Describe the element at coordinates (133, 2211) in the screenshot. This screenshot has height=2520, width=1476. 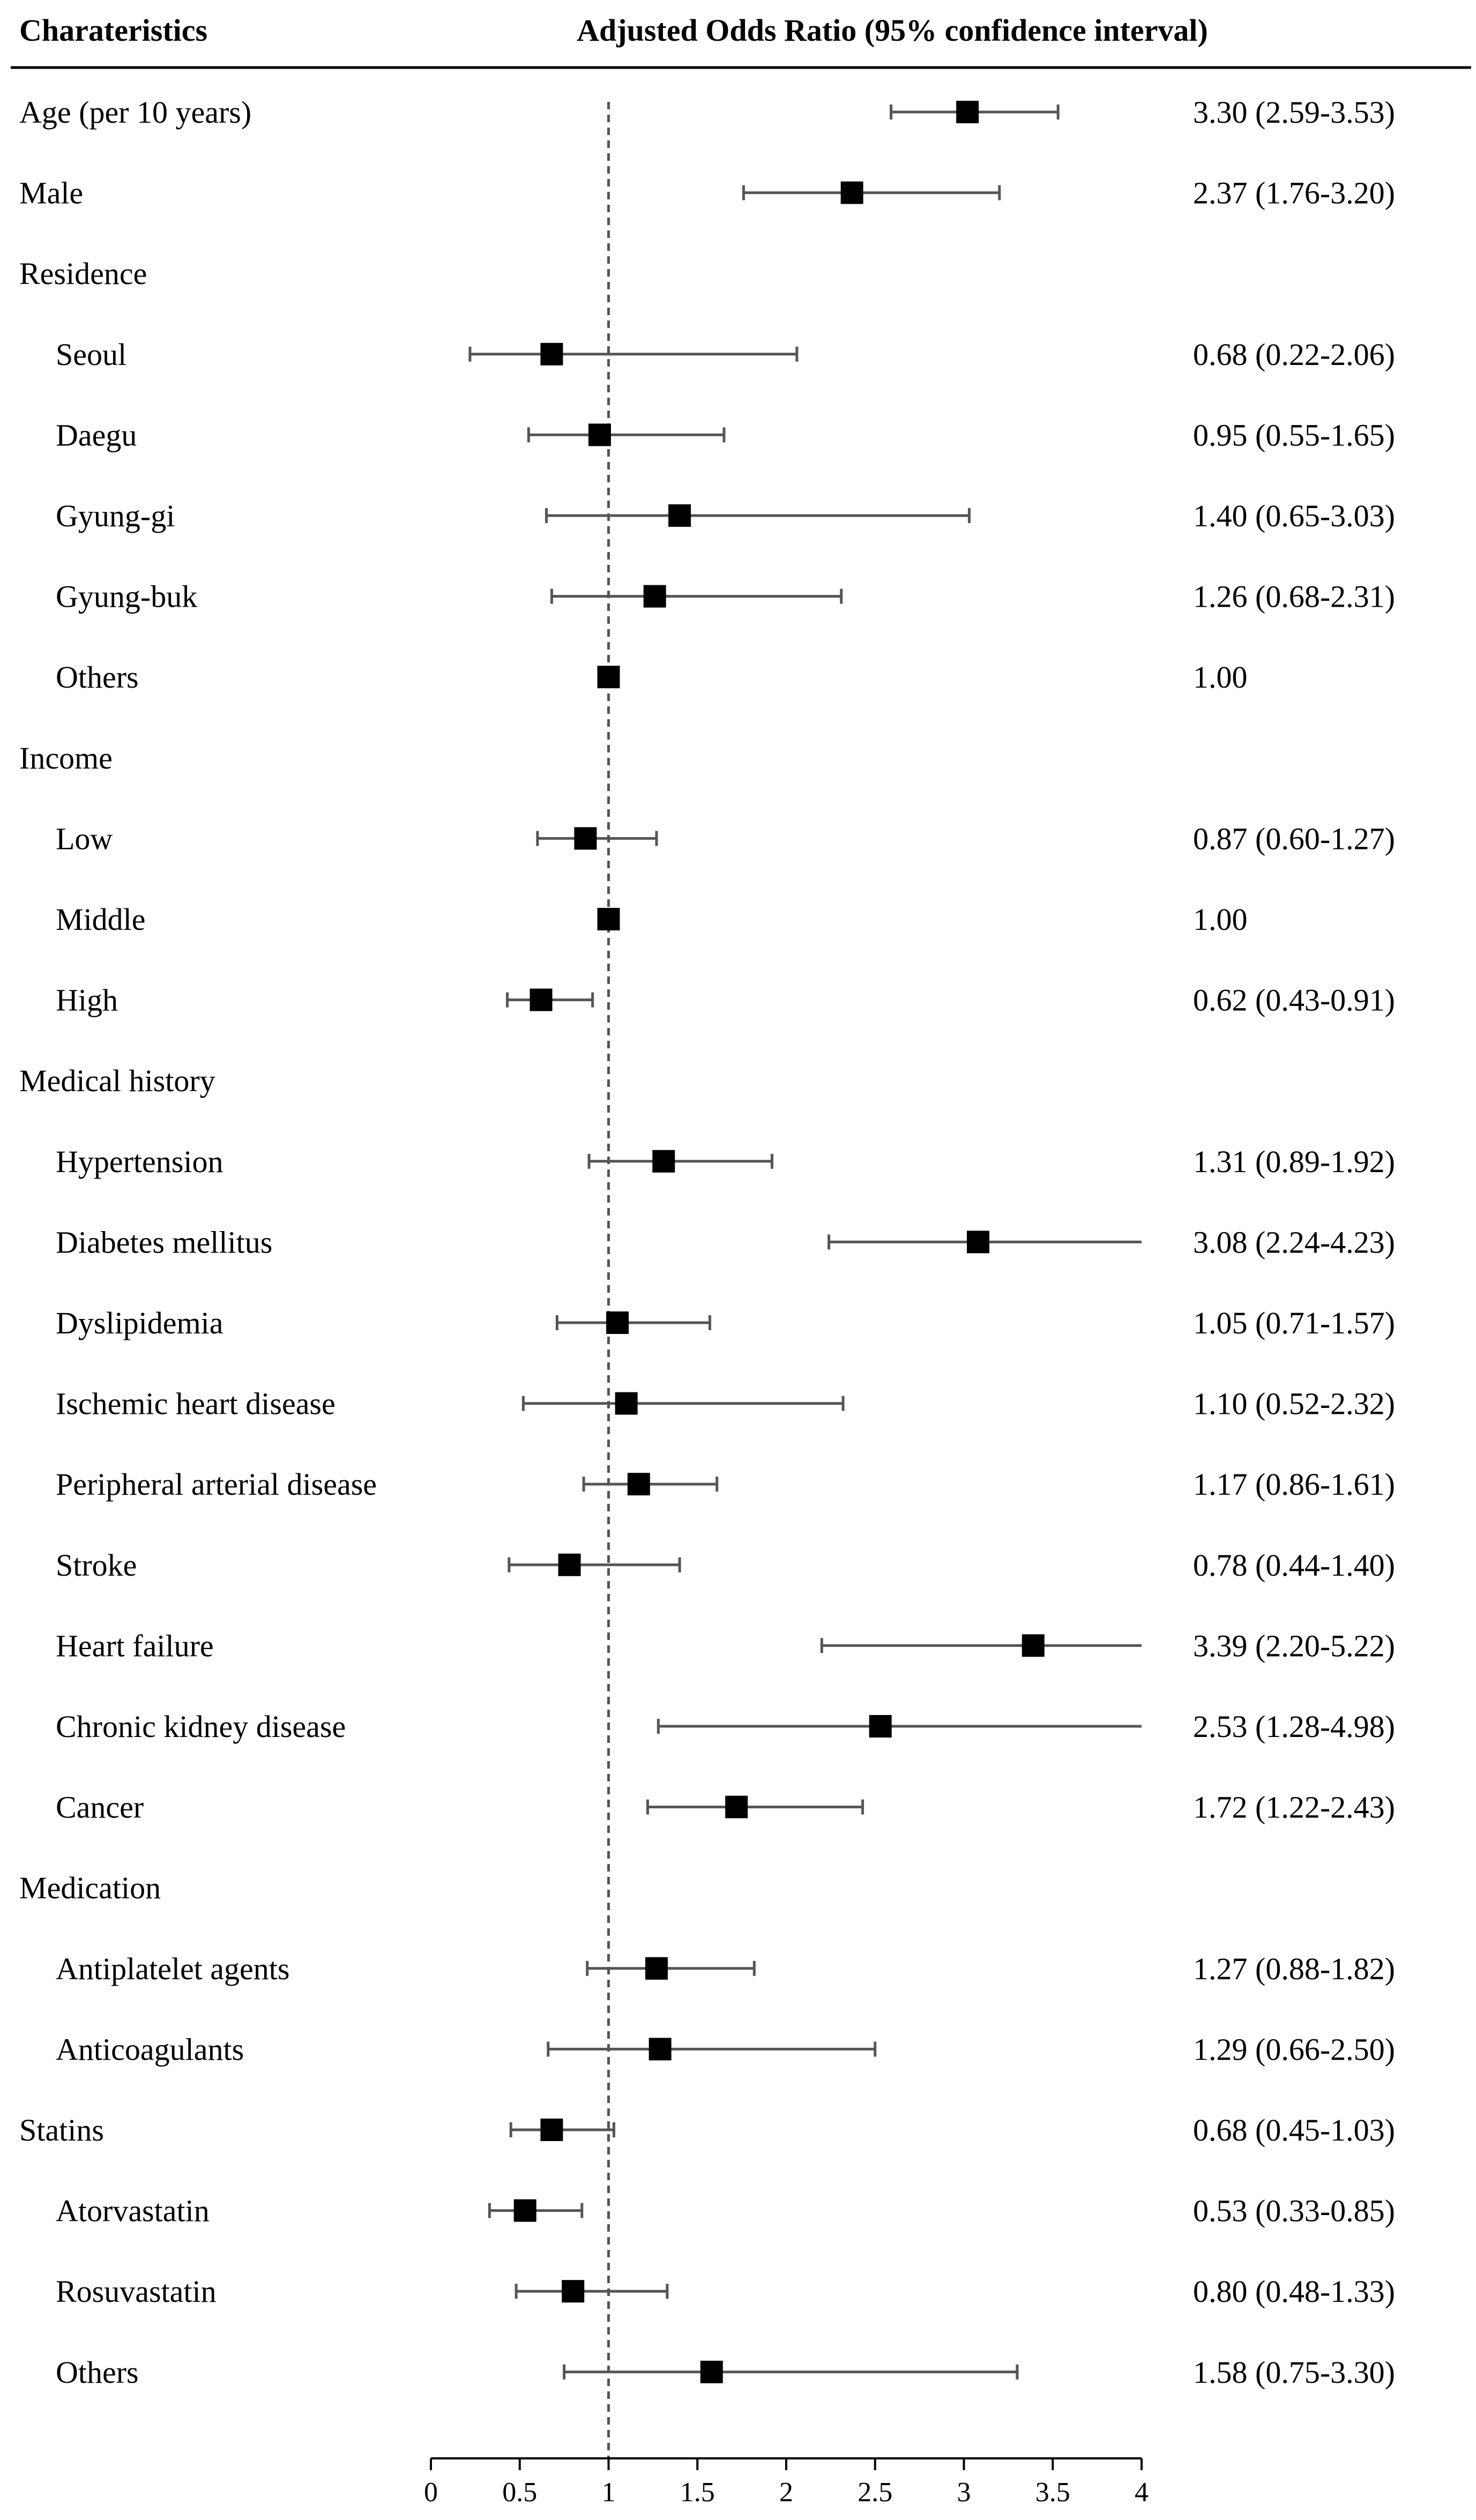
I see `row-label: Atorvastatin` at that location.